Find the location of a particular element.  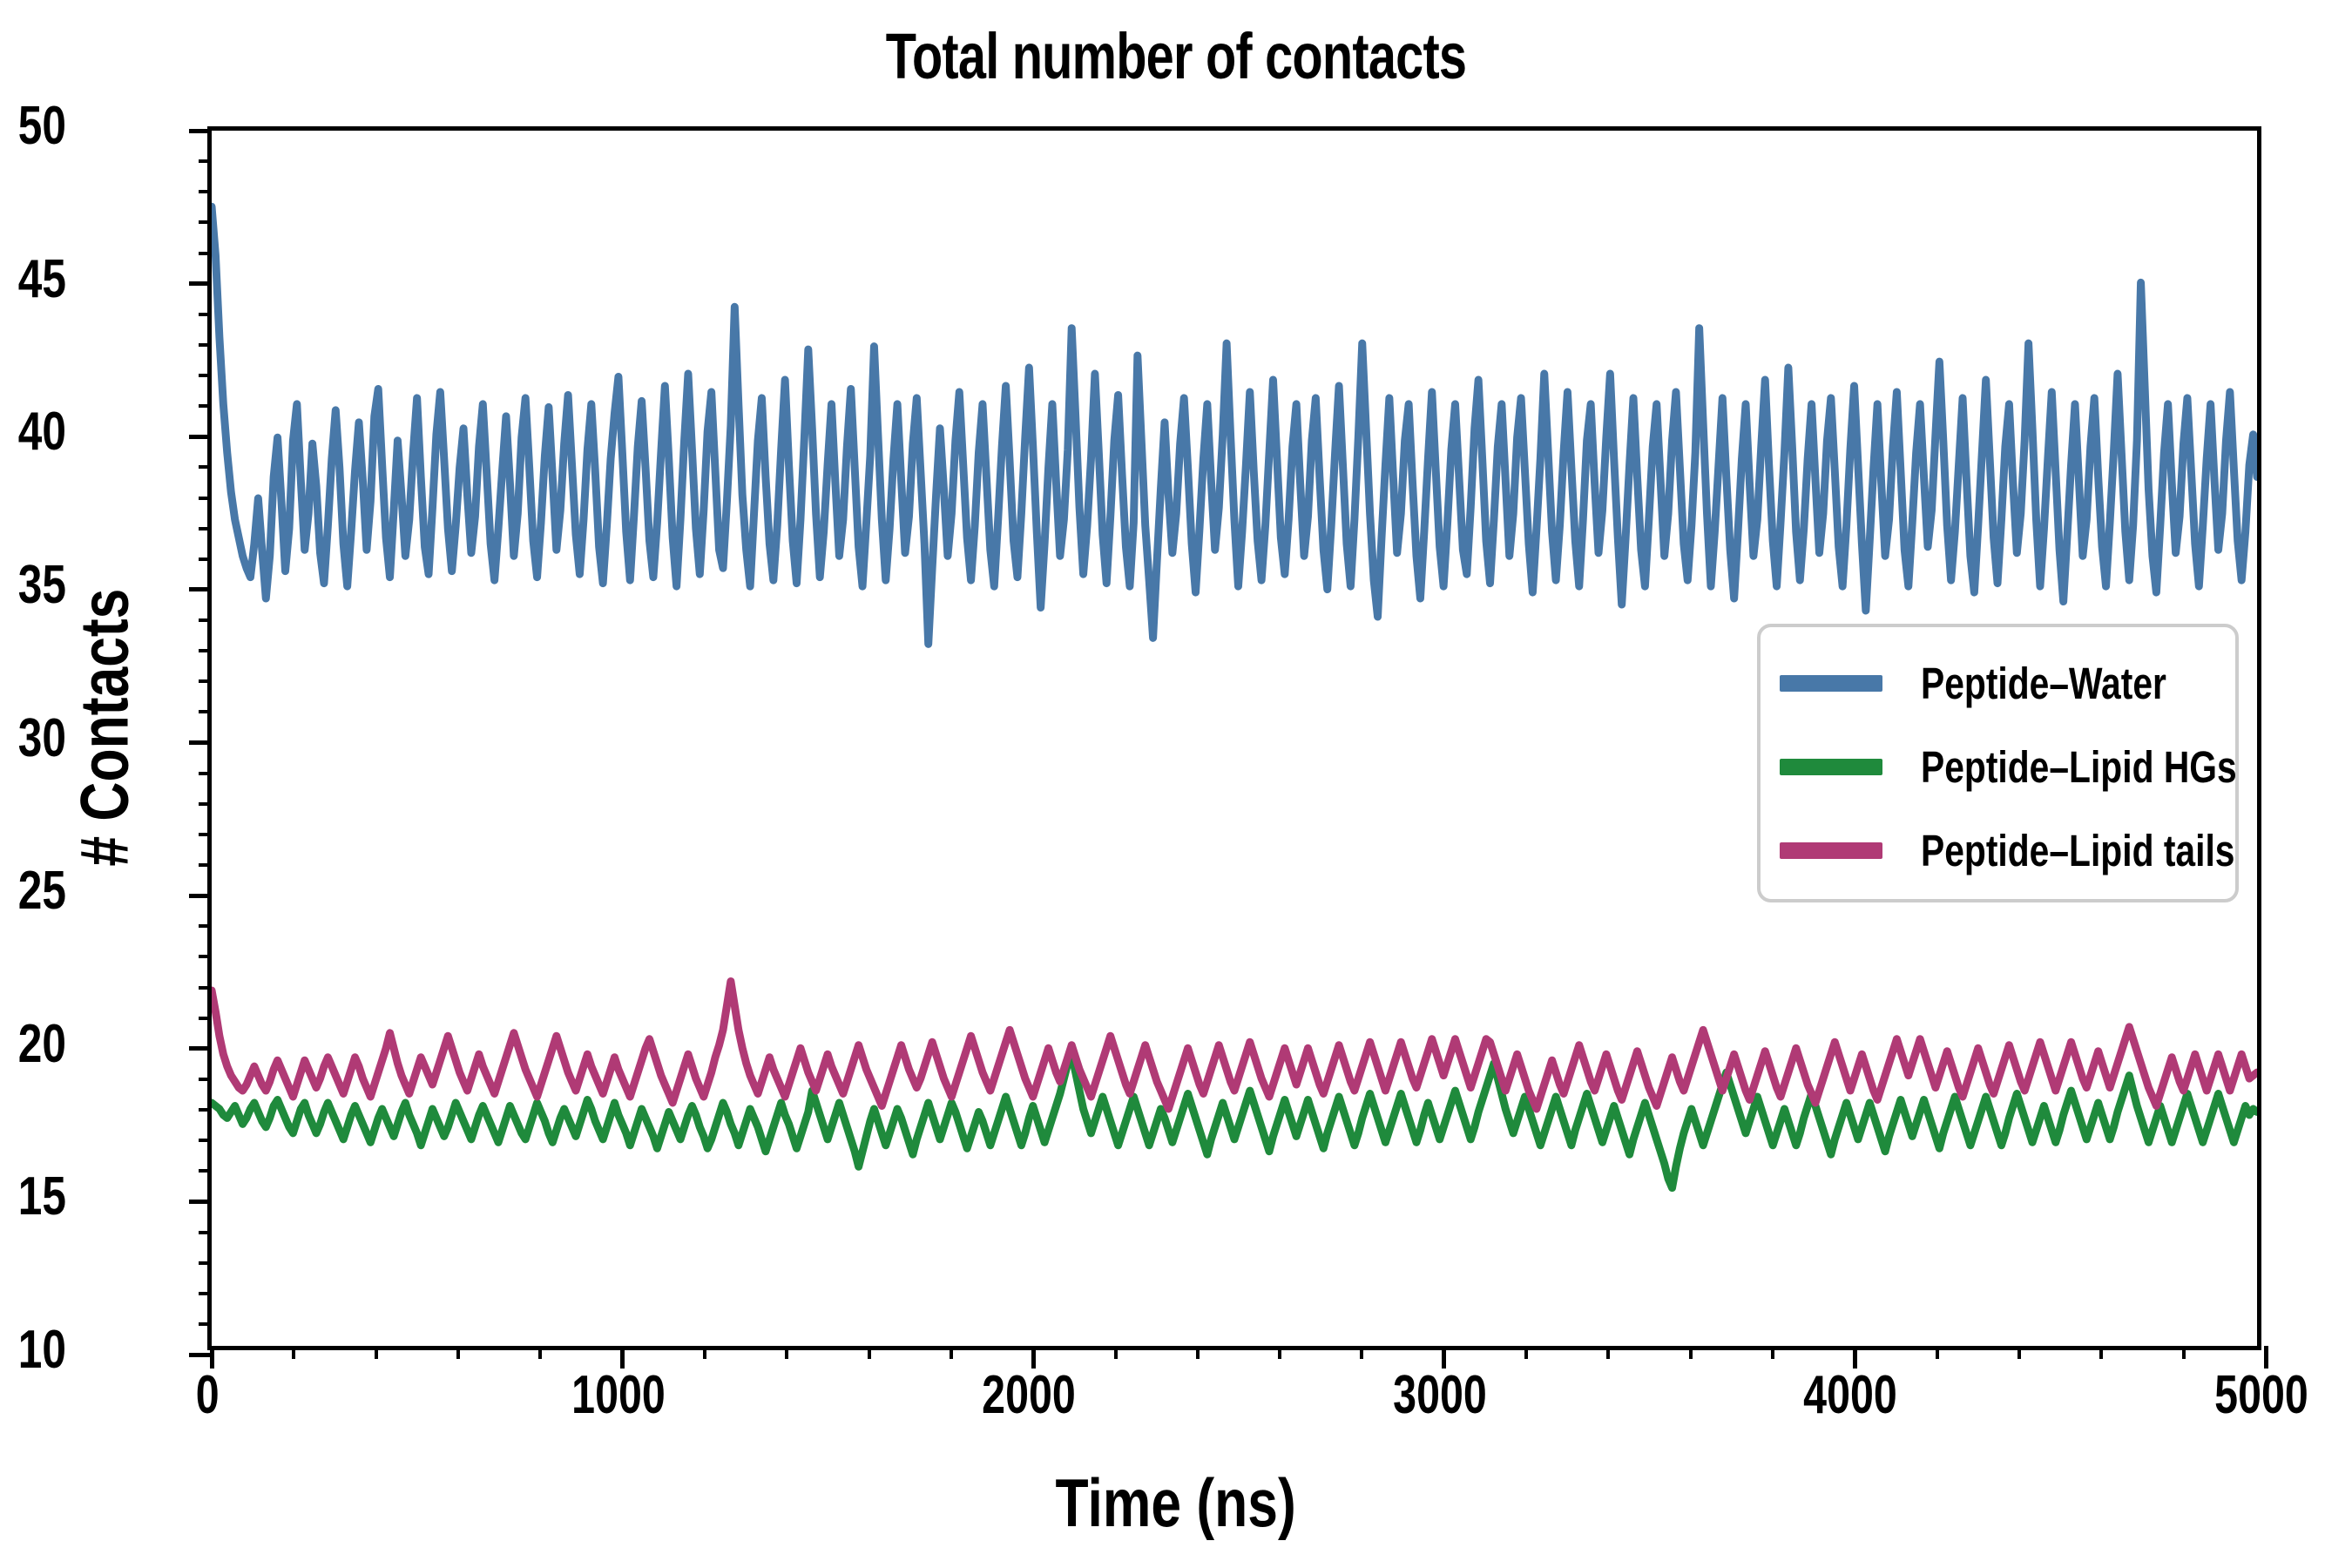

y-tick-label: 30 is located at coordinates (36, 738).